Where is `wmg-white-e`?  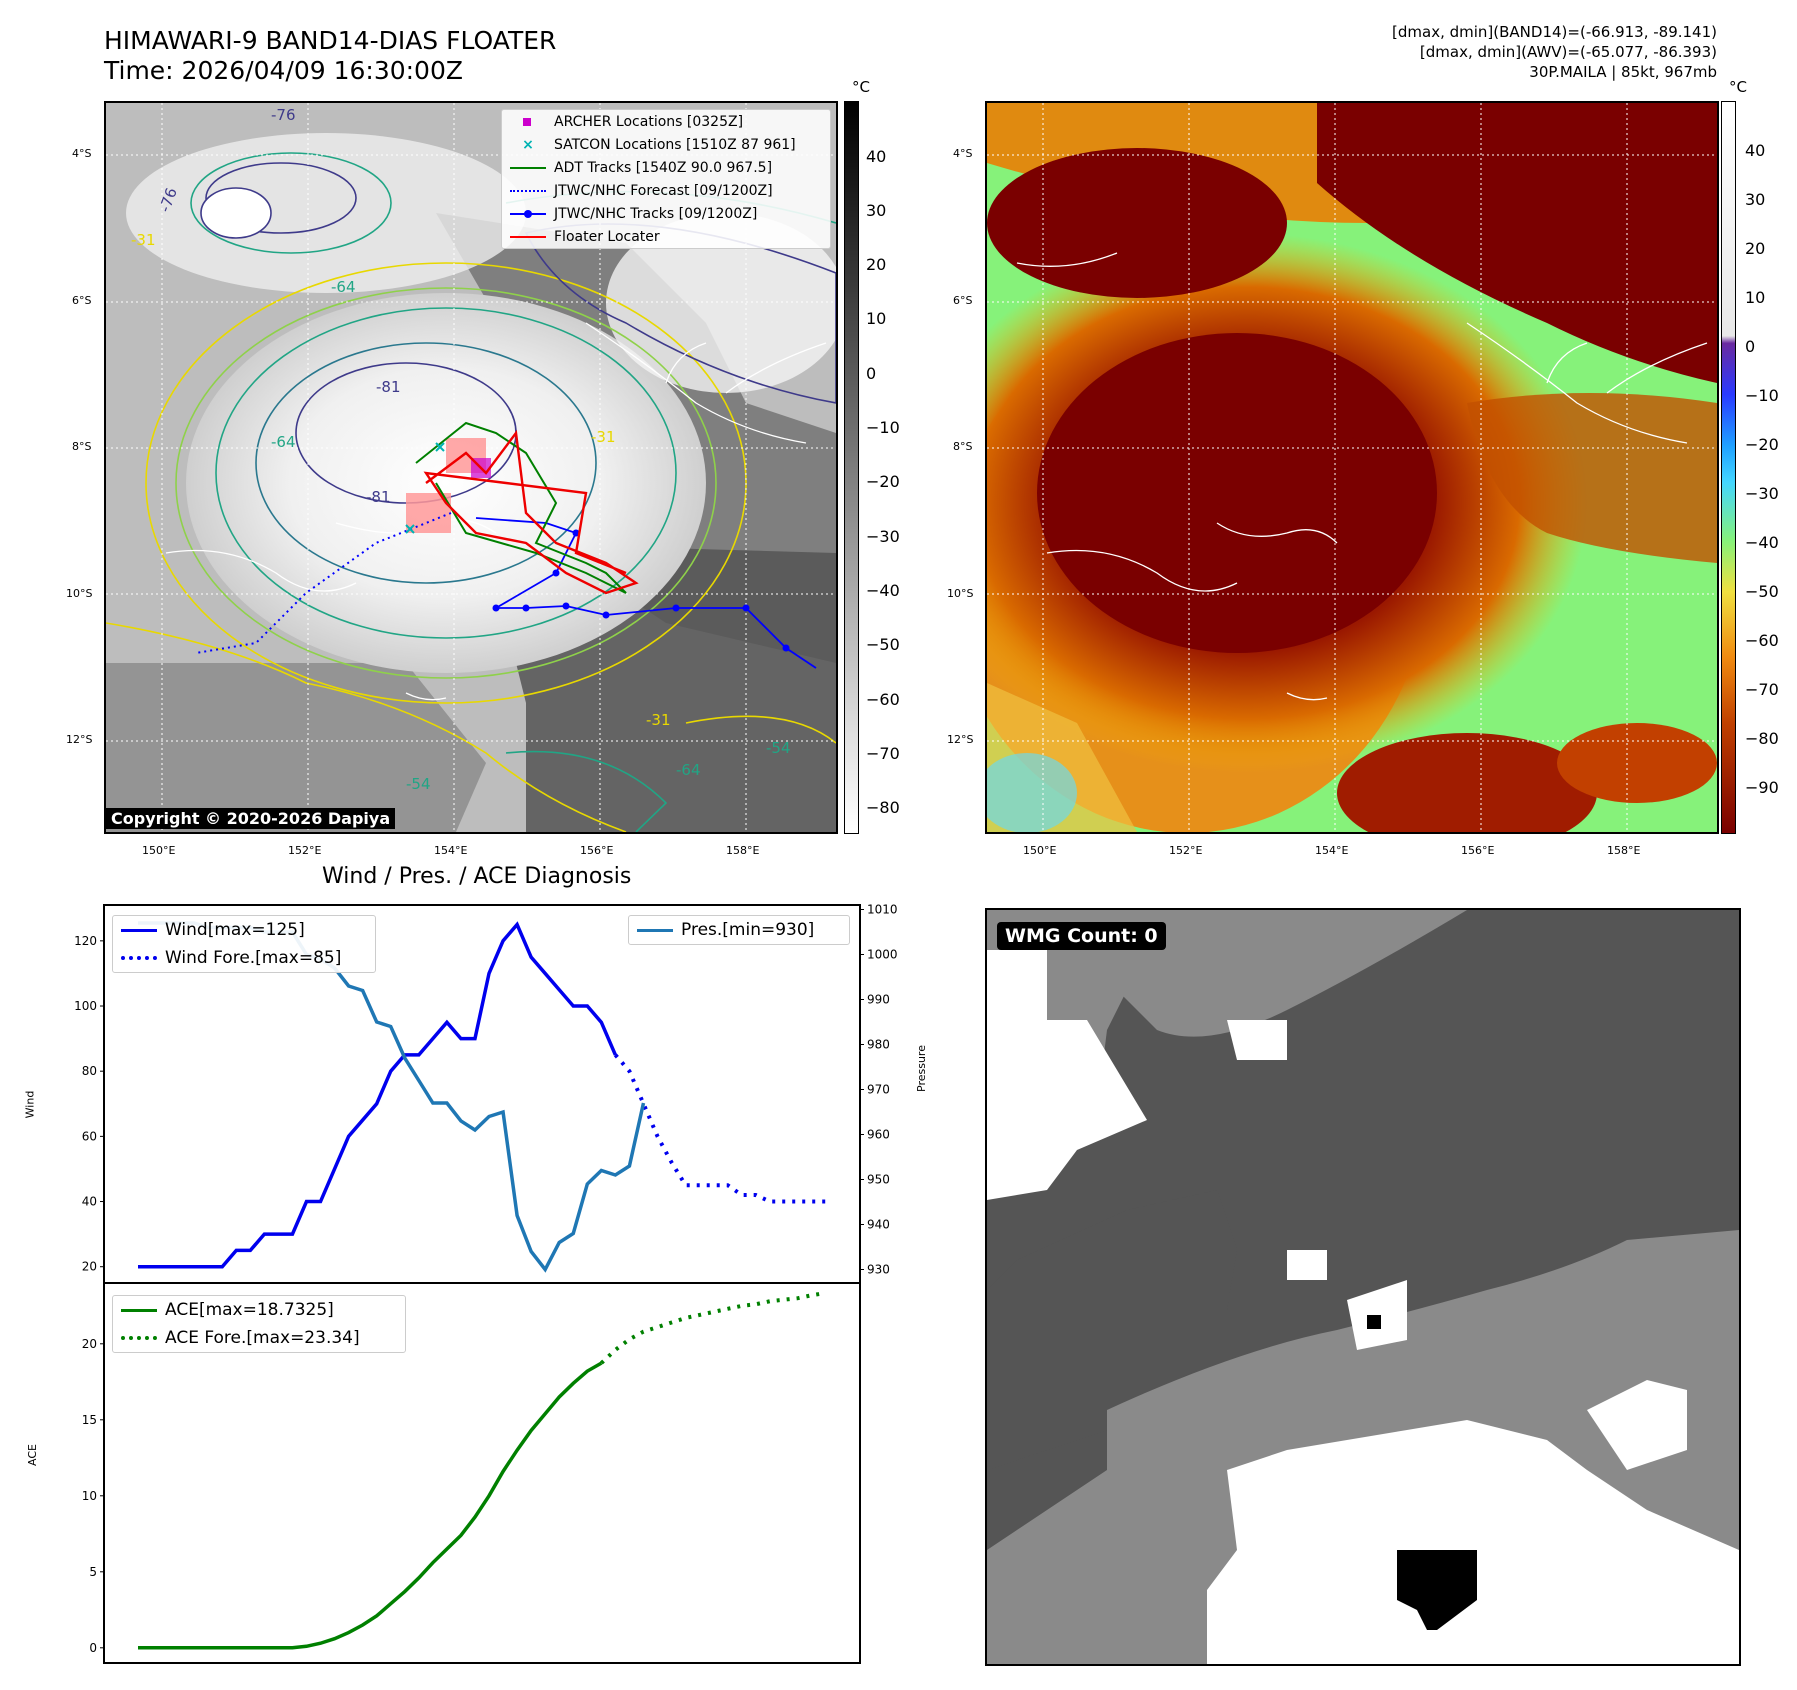 wmg-white-e is located at coordinates (1637, 1425).